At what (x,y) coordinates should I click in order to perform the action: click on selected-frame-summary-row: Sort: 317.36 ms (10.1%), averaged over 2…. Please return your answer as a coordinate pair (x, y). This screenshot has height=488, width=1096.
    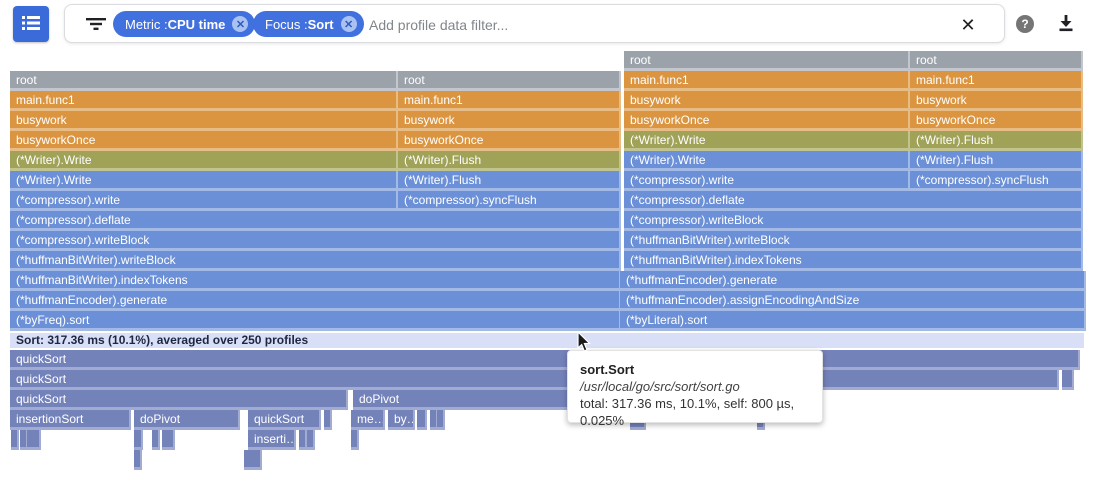
    Looking at the image, I should click on (547, 340).